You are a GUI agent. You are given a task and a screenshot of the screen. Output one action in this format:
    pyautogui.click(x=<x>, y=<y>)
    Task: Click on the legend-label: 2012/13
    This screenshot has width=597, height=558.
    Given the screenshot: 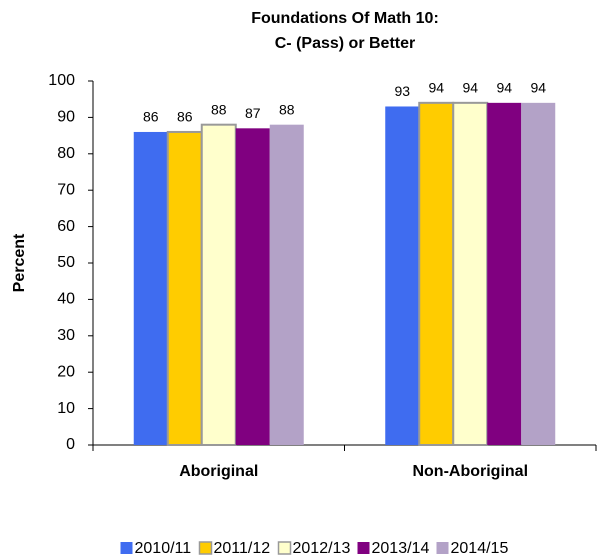 What is the action you would take?
    pyautogui.click(x=322, y=548)
    